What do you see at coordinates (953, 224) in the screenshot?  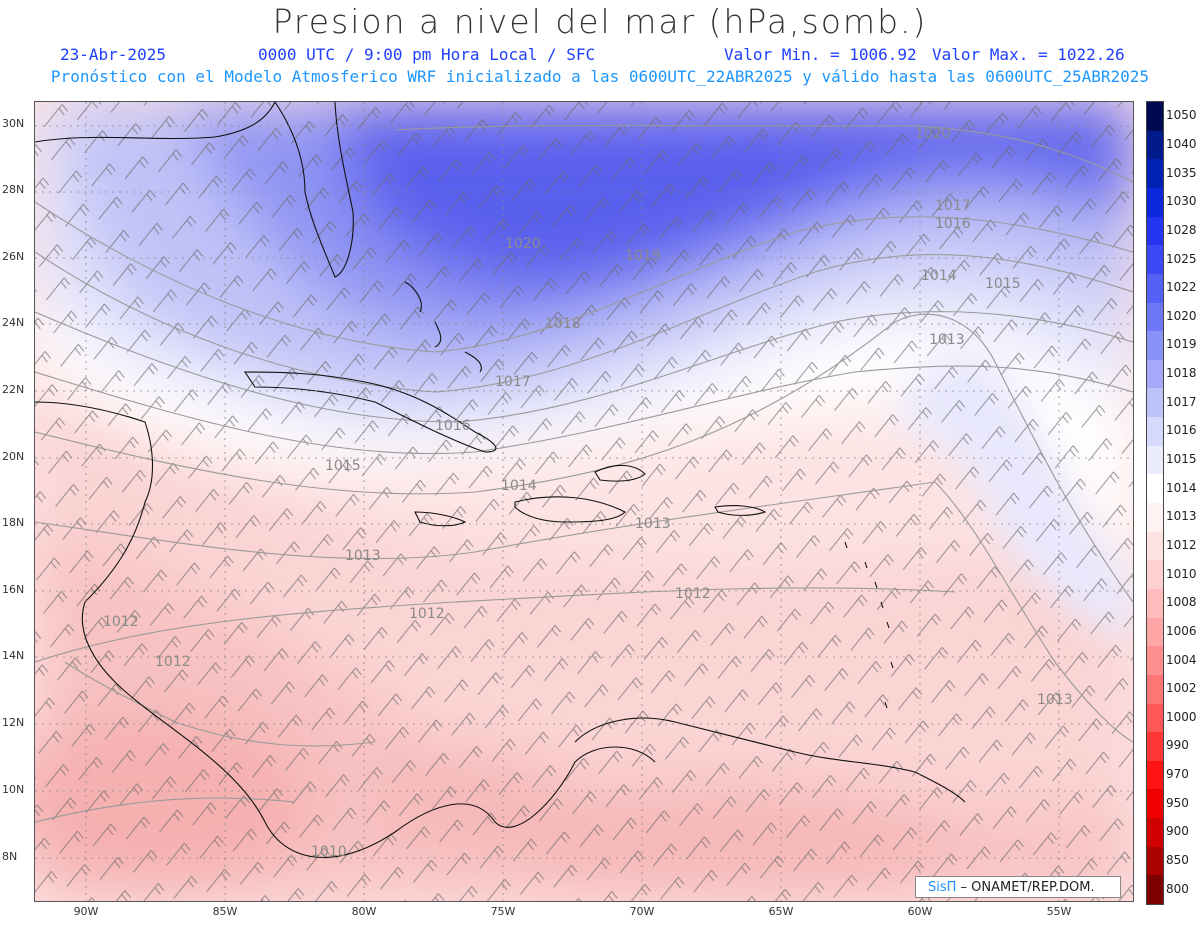 I see `contour-label: 1016` at bounding box center [953, 224].